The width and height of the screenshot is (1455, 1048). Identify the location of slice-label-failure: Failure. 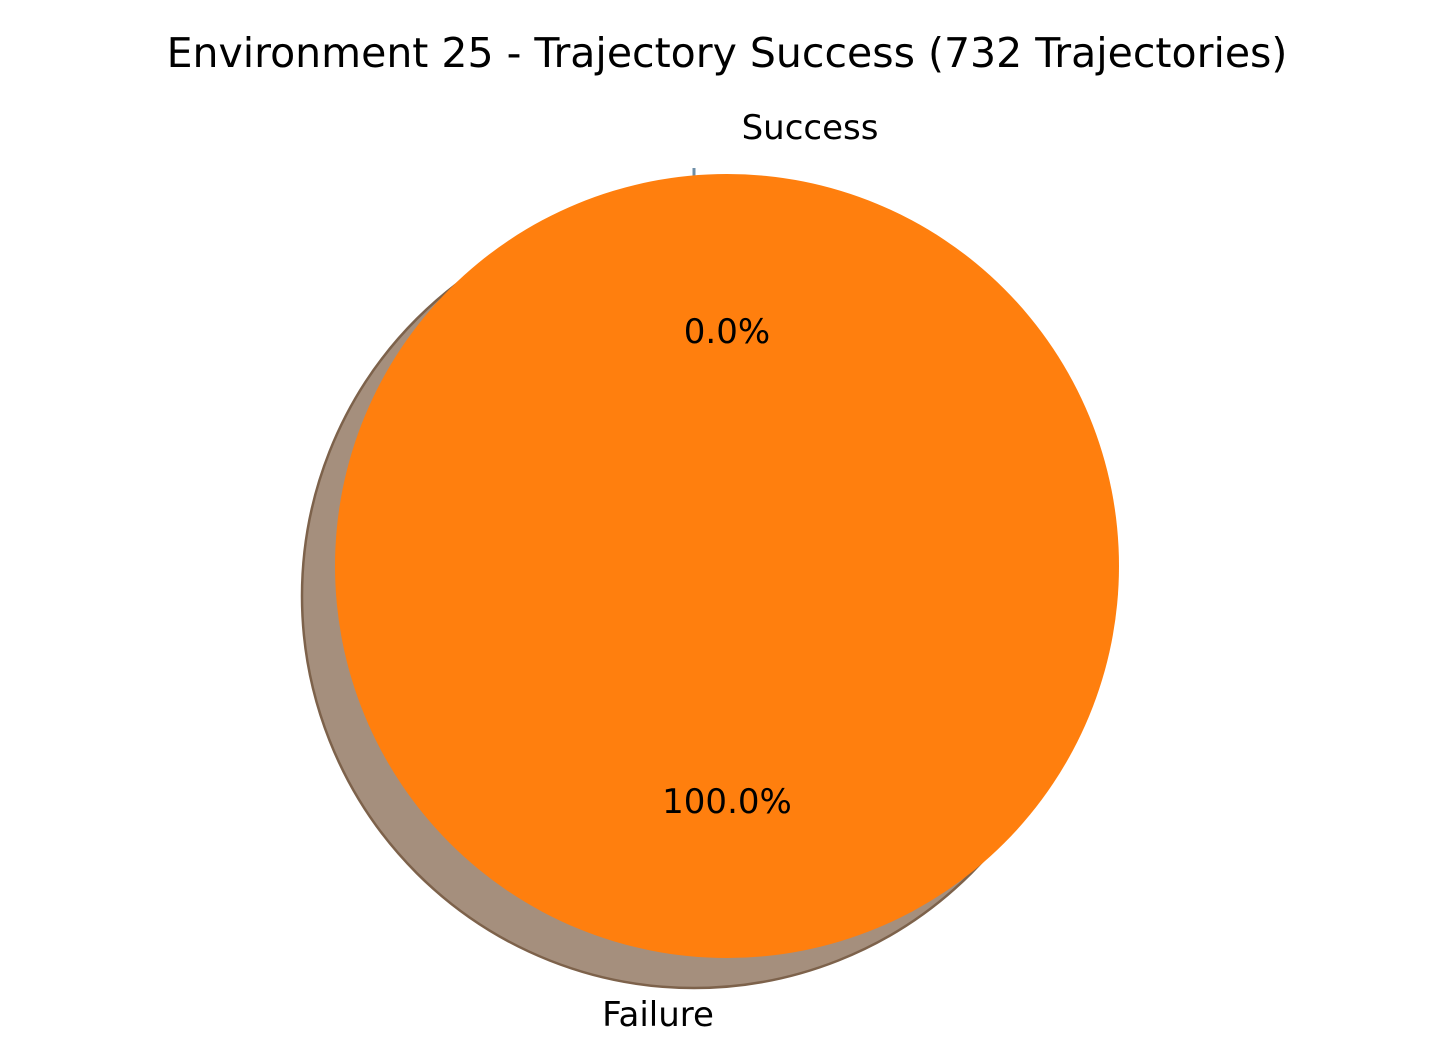
(658, 1015).